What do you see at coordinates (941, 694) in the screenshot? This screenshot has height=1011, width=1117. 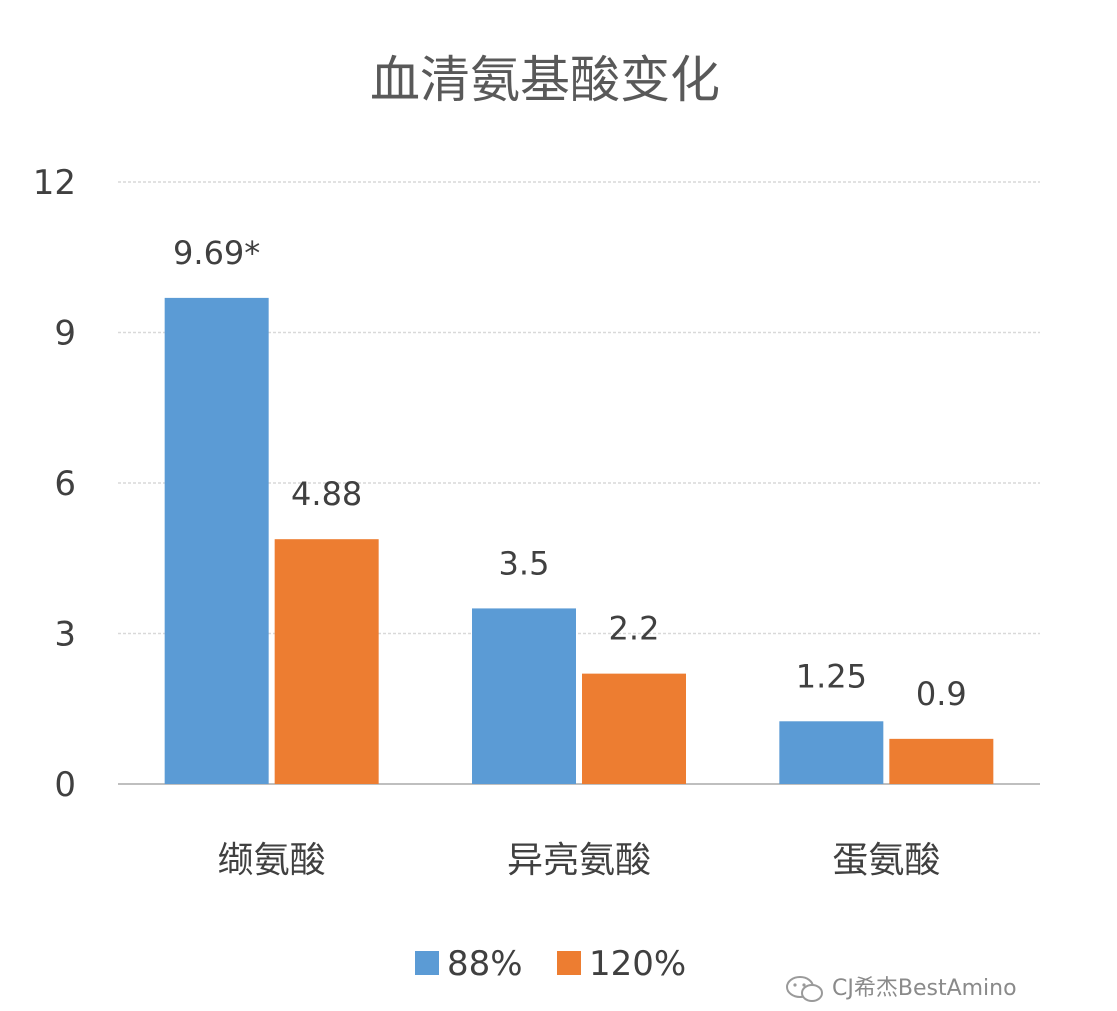 I see `data-label: 0.9` at bounding box center [941, 694].